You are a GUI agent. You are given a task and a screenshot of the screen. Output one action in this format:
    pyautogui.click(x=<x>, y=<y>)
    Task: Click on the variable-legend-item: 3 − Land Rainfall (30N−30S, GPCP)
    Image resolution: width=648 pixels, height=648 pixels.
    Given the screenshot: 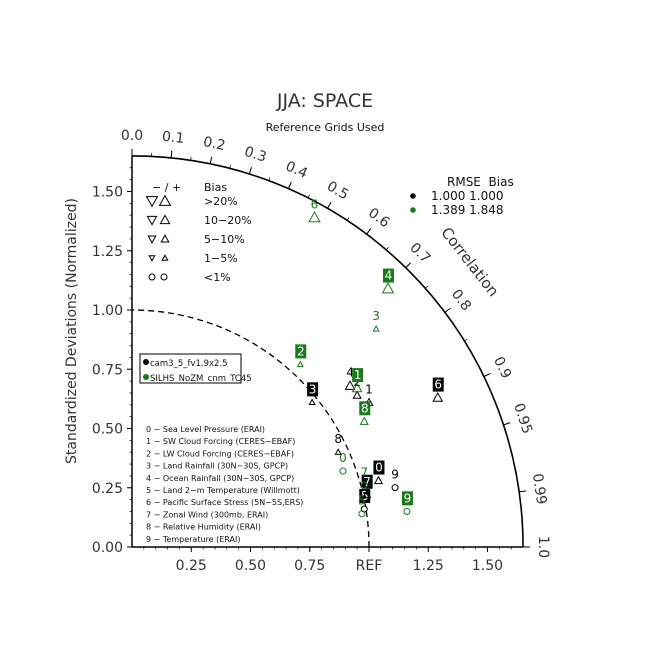 What is the action you would take?
    pyautogui.click(x=217, y=466)
    